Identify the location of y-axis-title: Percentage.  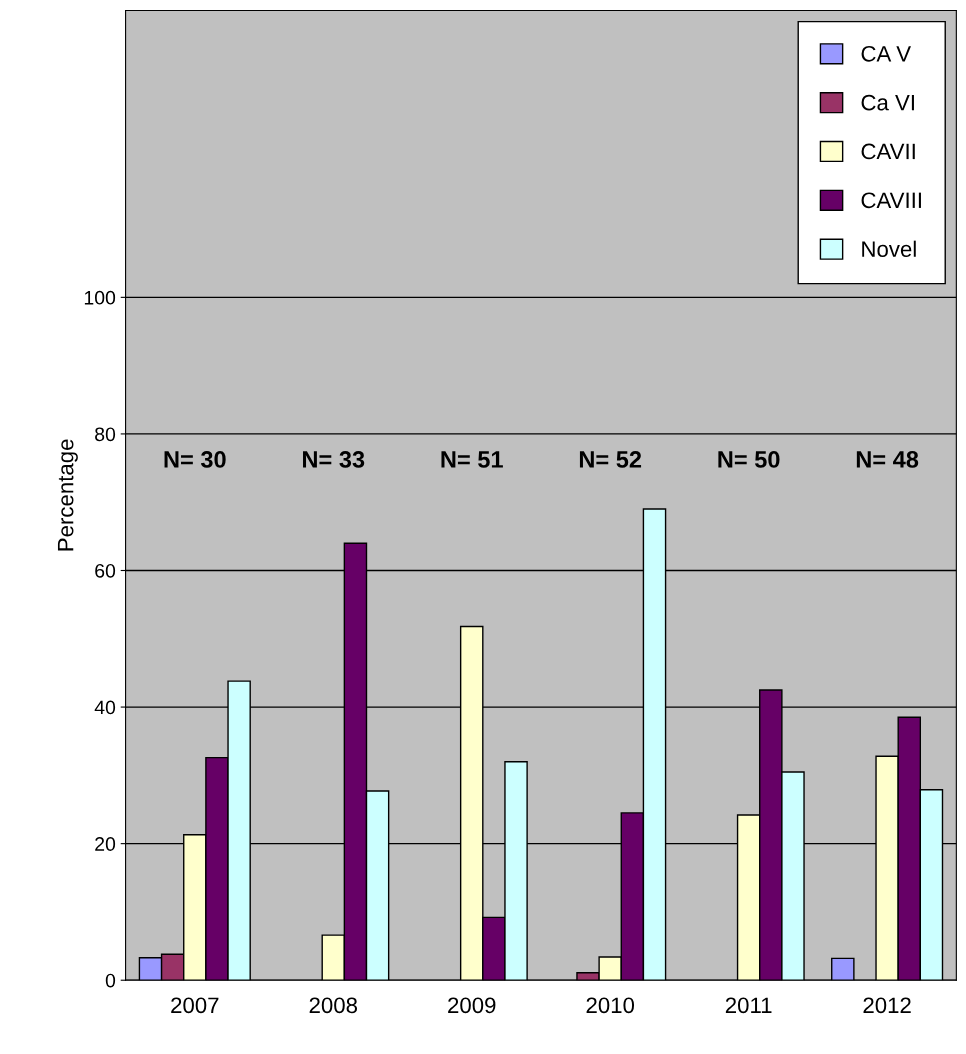
(67, 495).